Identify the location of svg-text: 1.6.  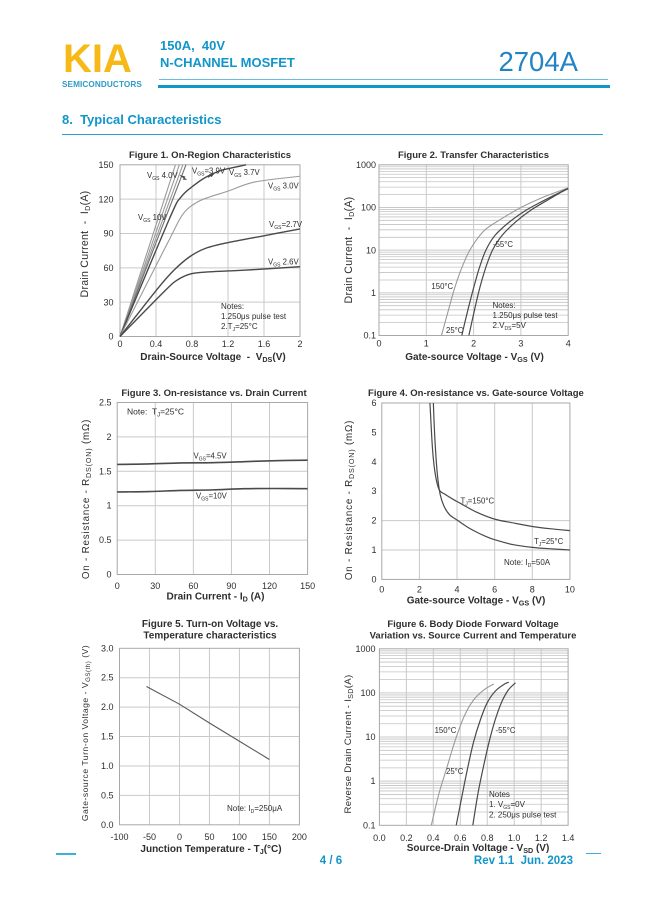
(264, 344).